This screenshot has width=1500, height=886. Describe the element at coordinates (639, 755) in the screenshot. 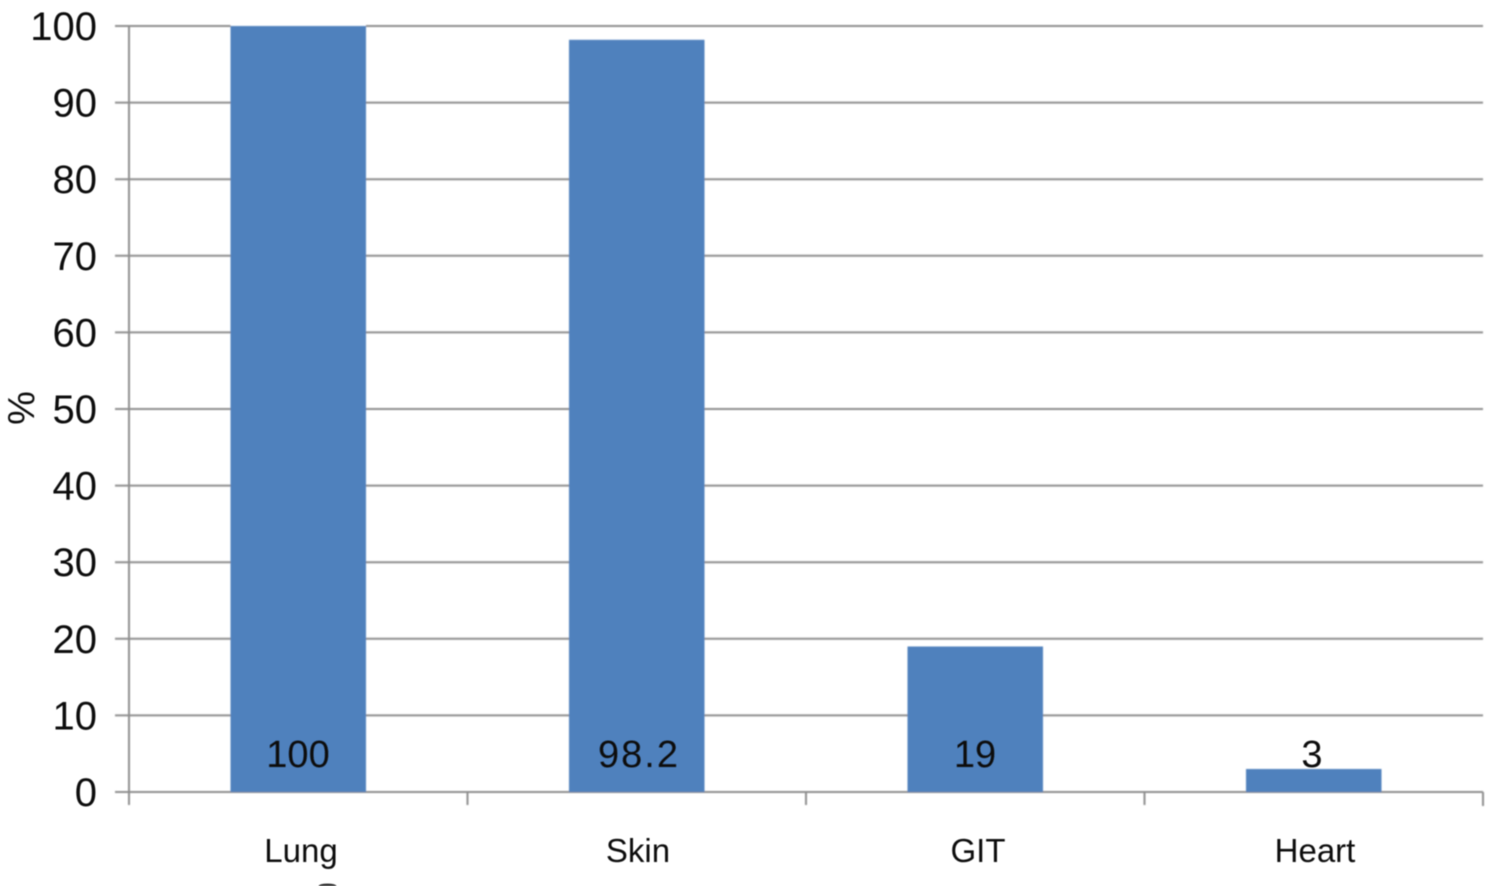

I see `svg-text: 98.2` at that location.